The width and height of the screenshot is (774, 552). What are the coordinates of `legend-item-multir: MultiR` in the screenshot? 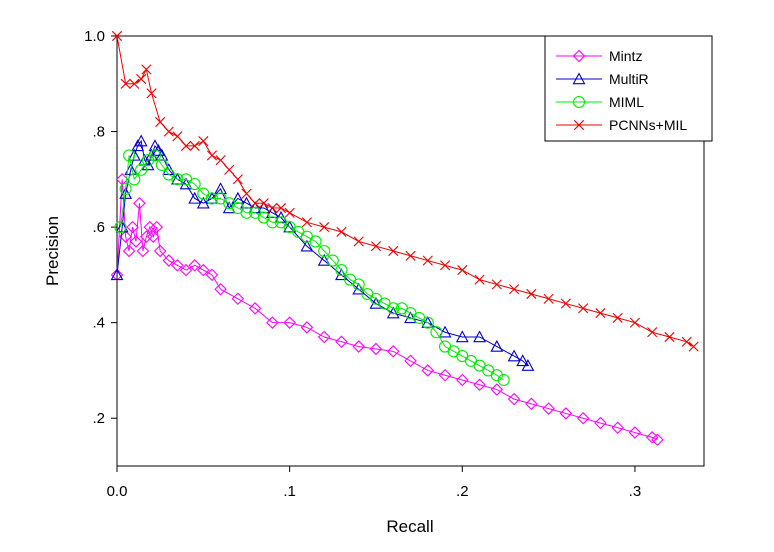 It's located at (602, 79).